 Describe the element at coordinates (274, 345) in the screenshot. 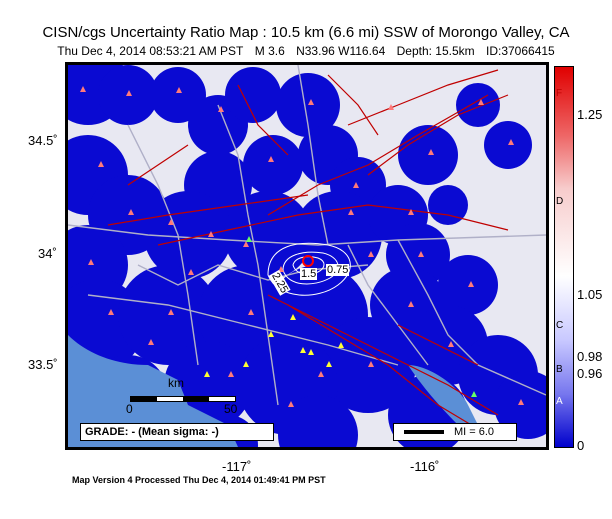

I see `stations-yellow` at that location.